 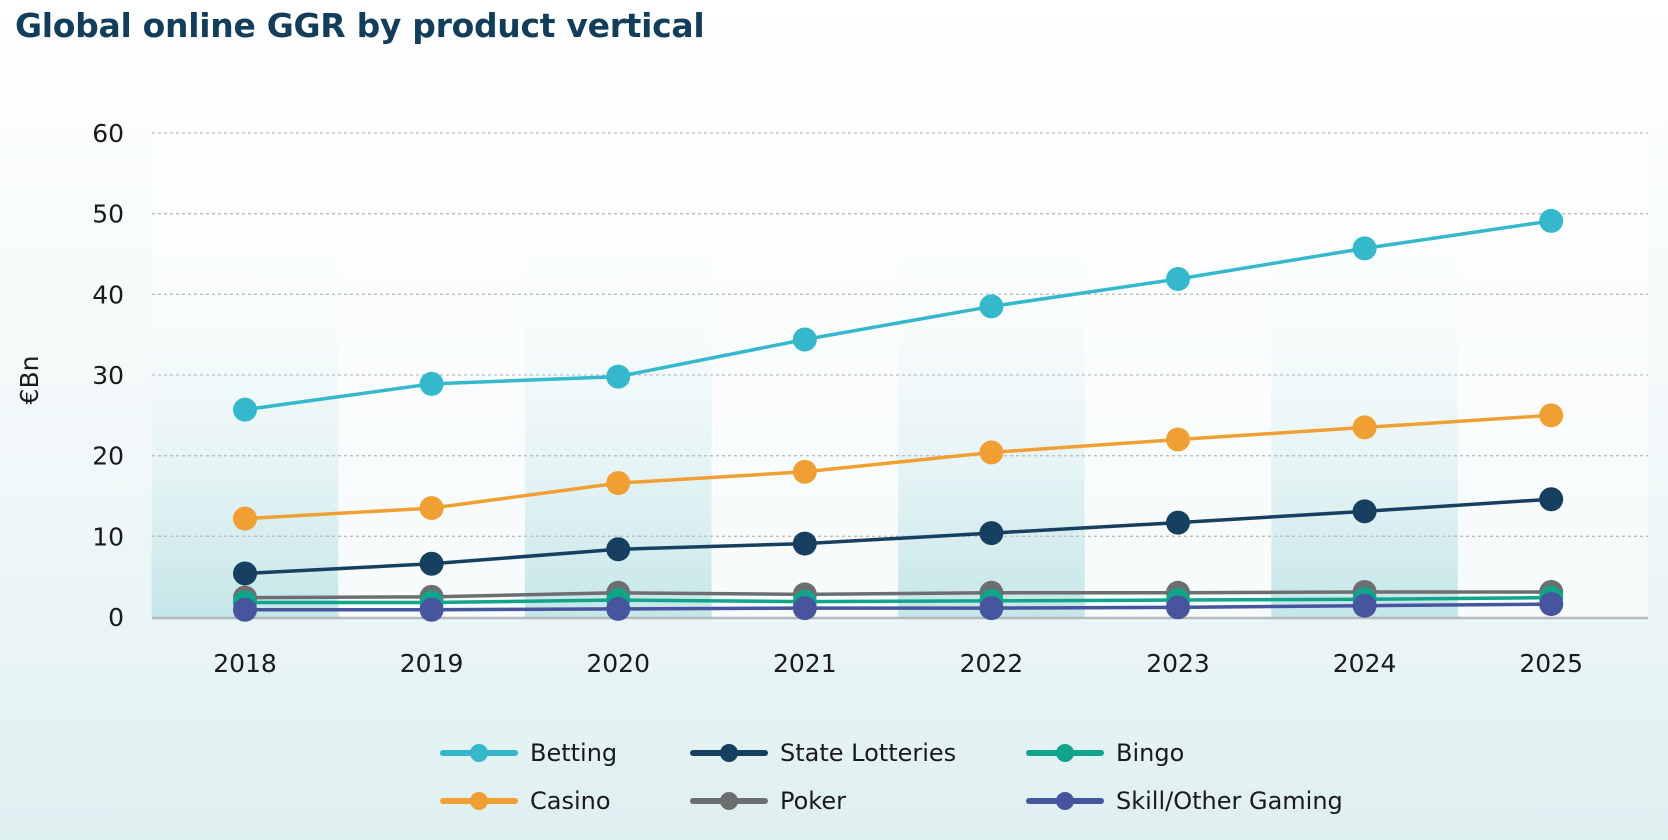 I want to click on series-state-lotteries, so click(x=898, y=536).